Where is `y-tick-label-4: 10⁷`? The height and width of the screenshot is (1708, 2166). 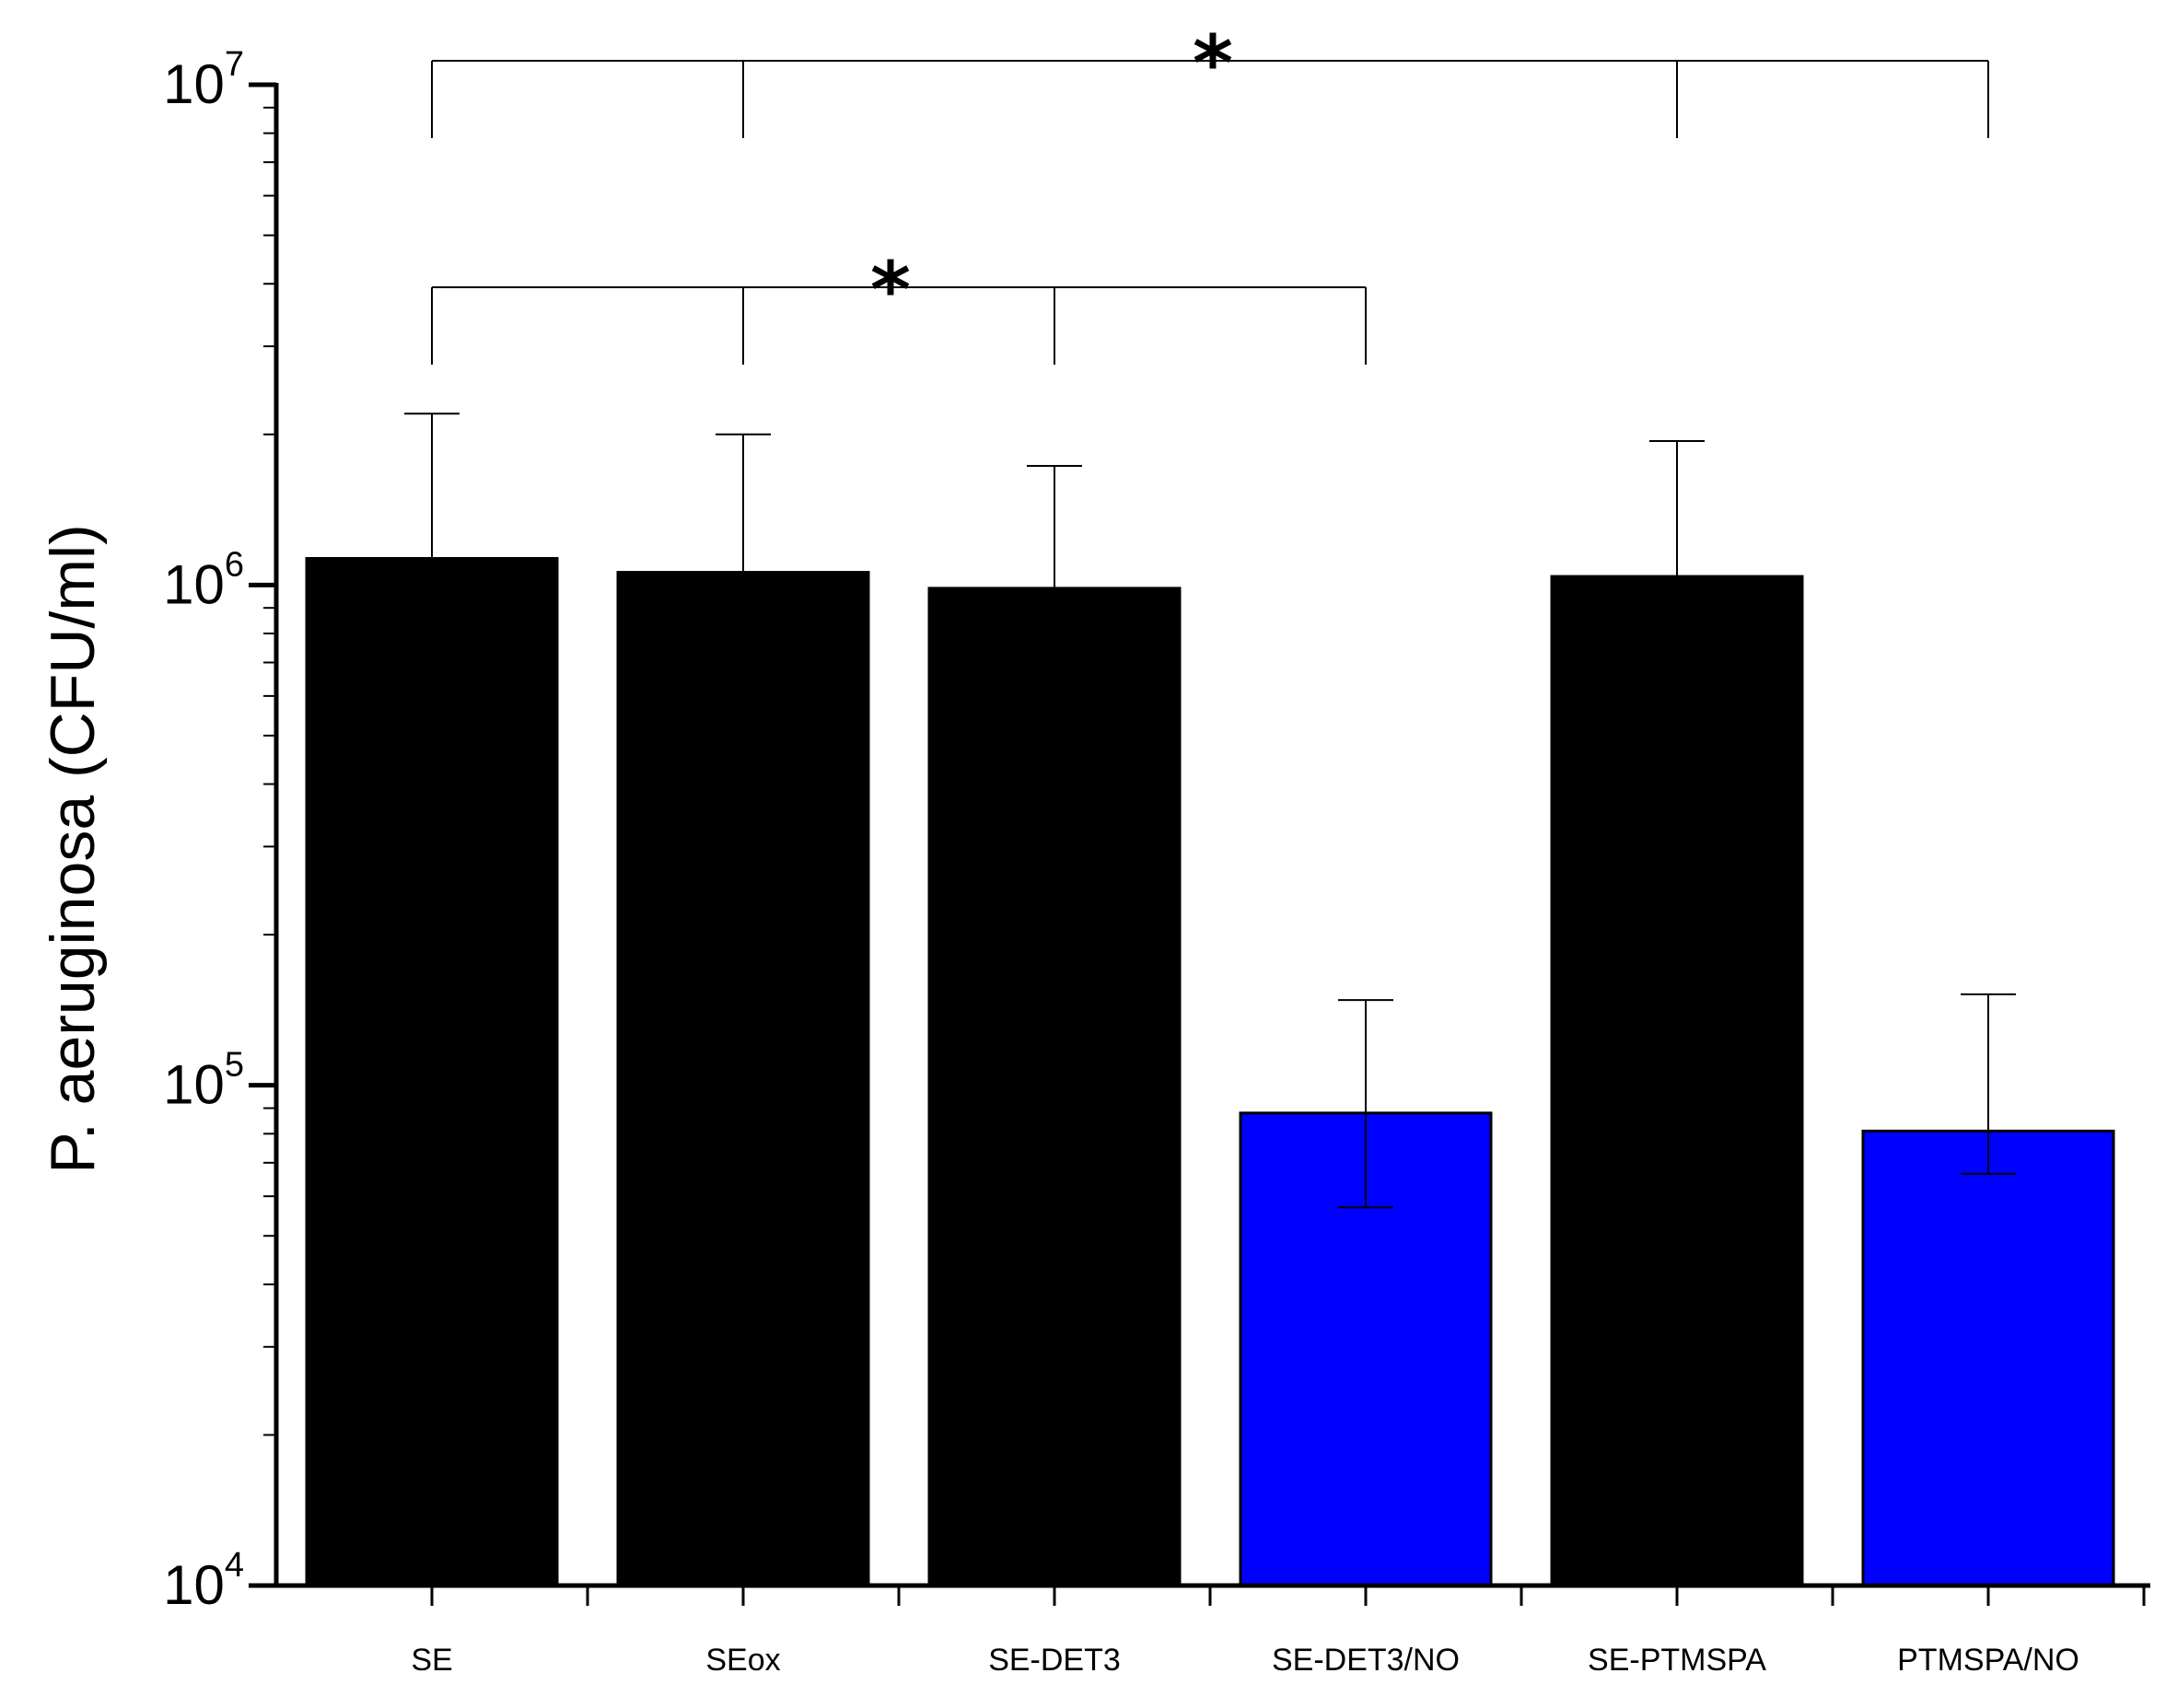
y-tick-label-4: 10⁷ is located at coordinates (204, 80).